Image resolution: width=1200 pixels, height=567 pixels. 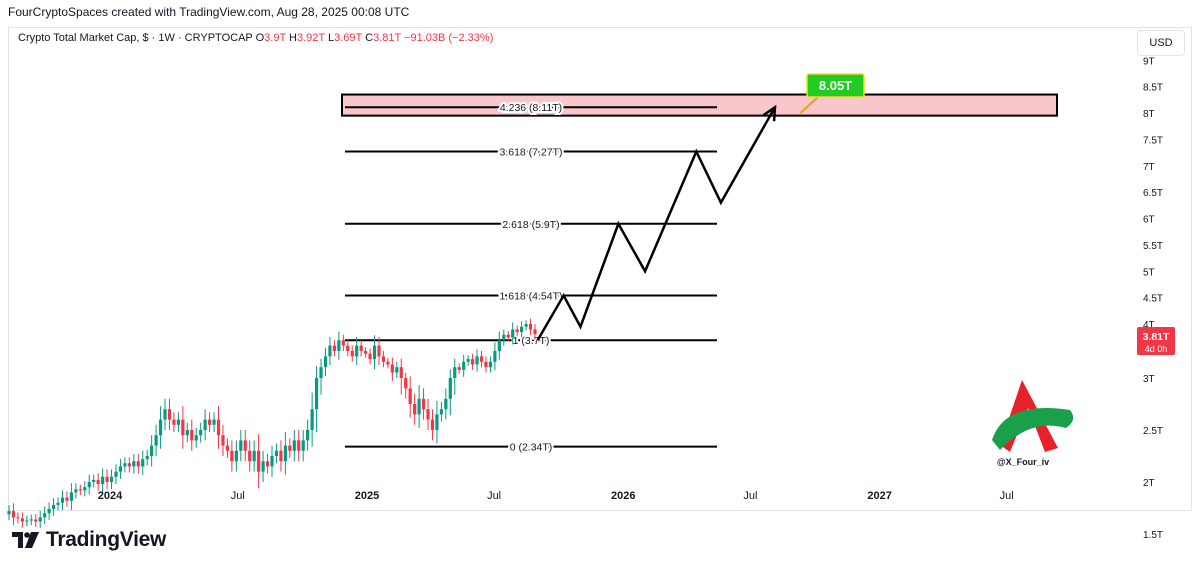 I want to click on fib-level-label: 1 (3.7T), so click(x=531, y=341).